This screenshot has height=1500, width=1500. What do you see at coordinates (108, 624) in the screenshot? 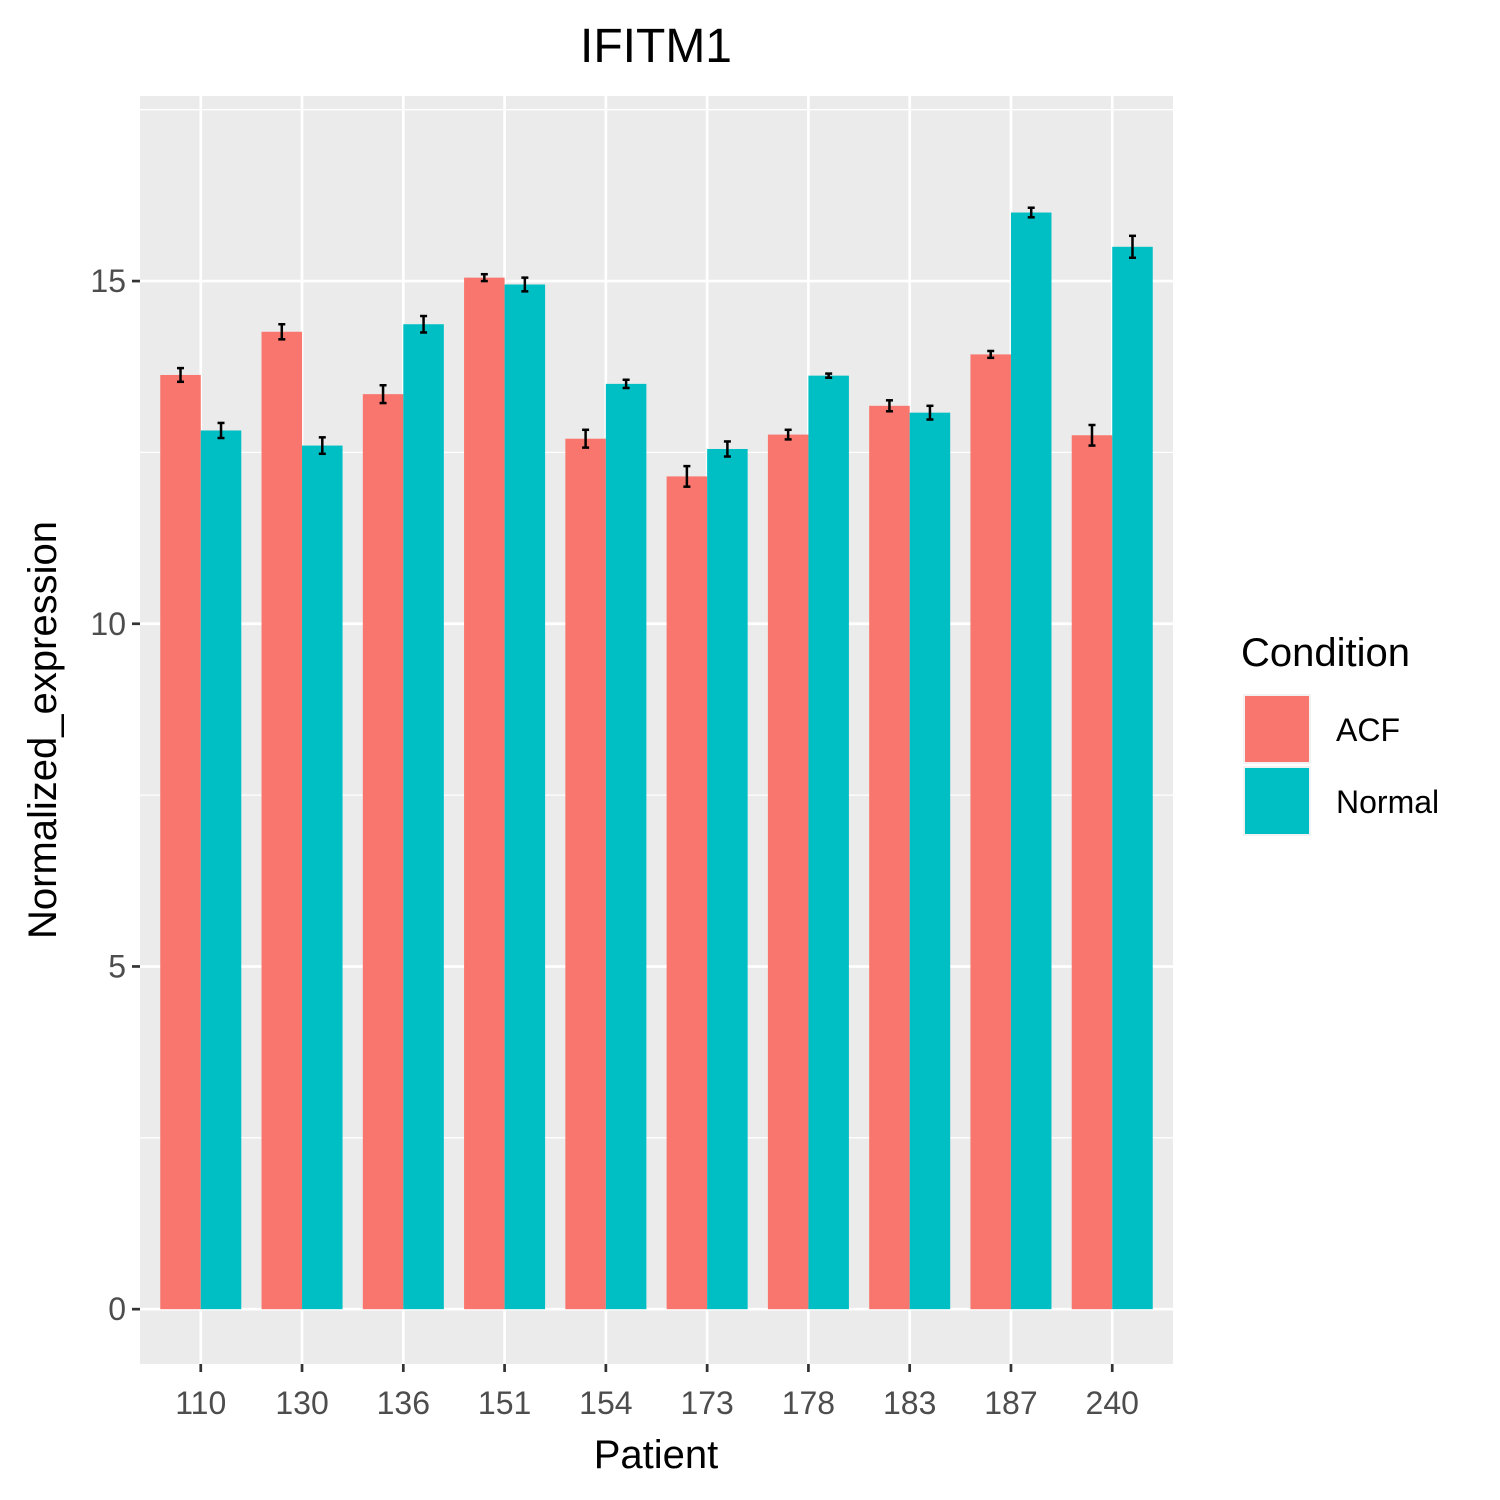
I see `y-tick-label: 10` at bounding box center [108, 624].